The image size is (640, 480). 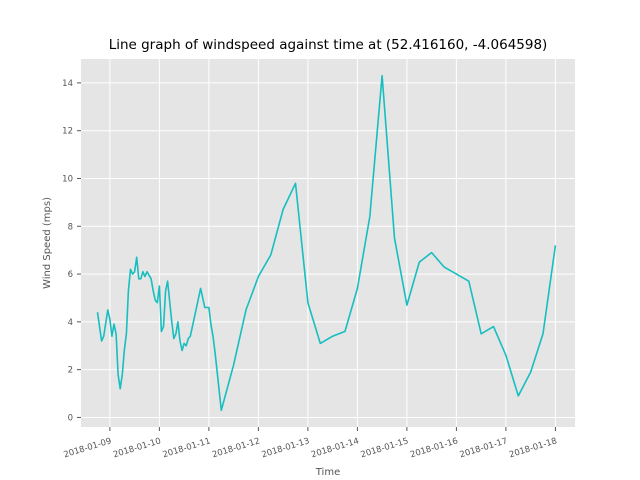 What do you see at coordinates (484, 448) in the screenshot?
I see `x-tick-label: 2018-01-17` at bounding box center [484, 448].